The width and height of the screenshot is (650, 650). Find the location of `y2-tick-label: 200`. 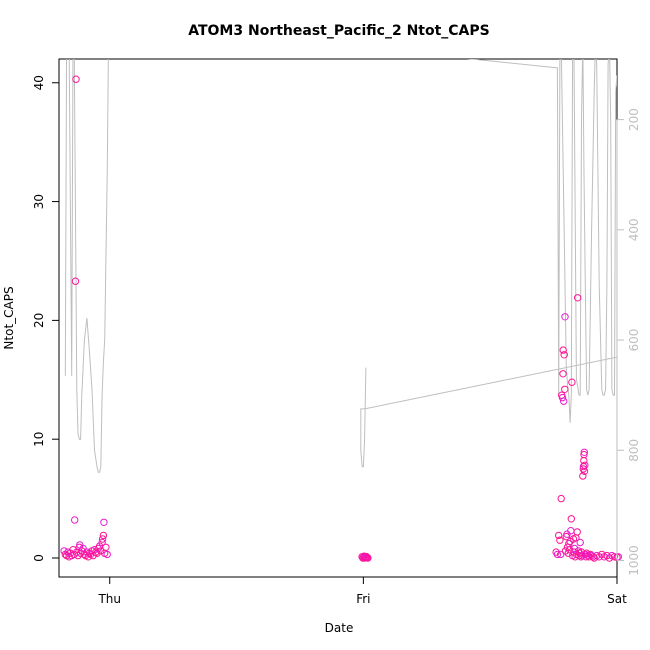

y2-tick-label: 200 is located at coordinates (634, 119).